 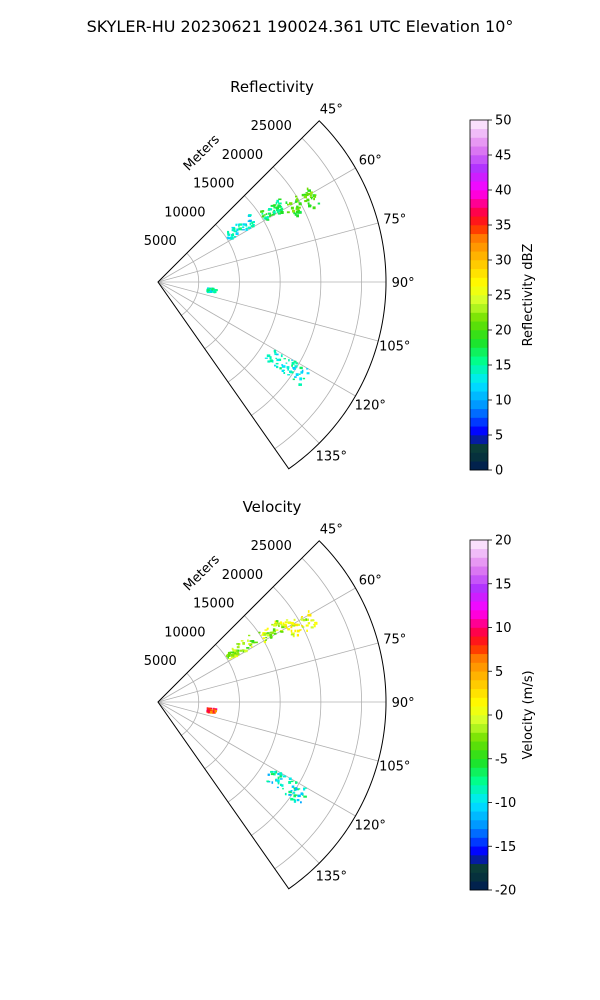 I want to click on colorbar-tick-label: 10, so click(x=503, y=628).